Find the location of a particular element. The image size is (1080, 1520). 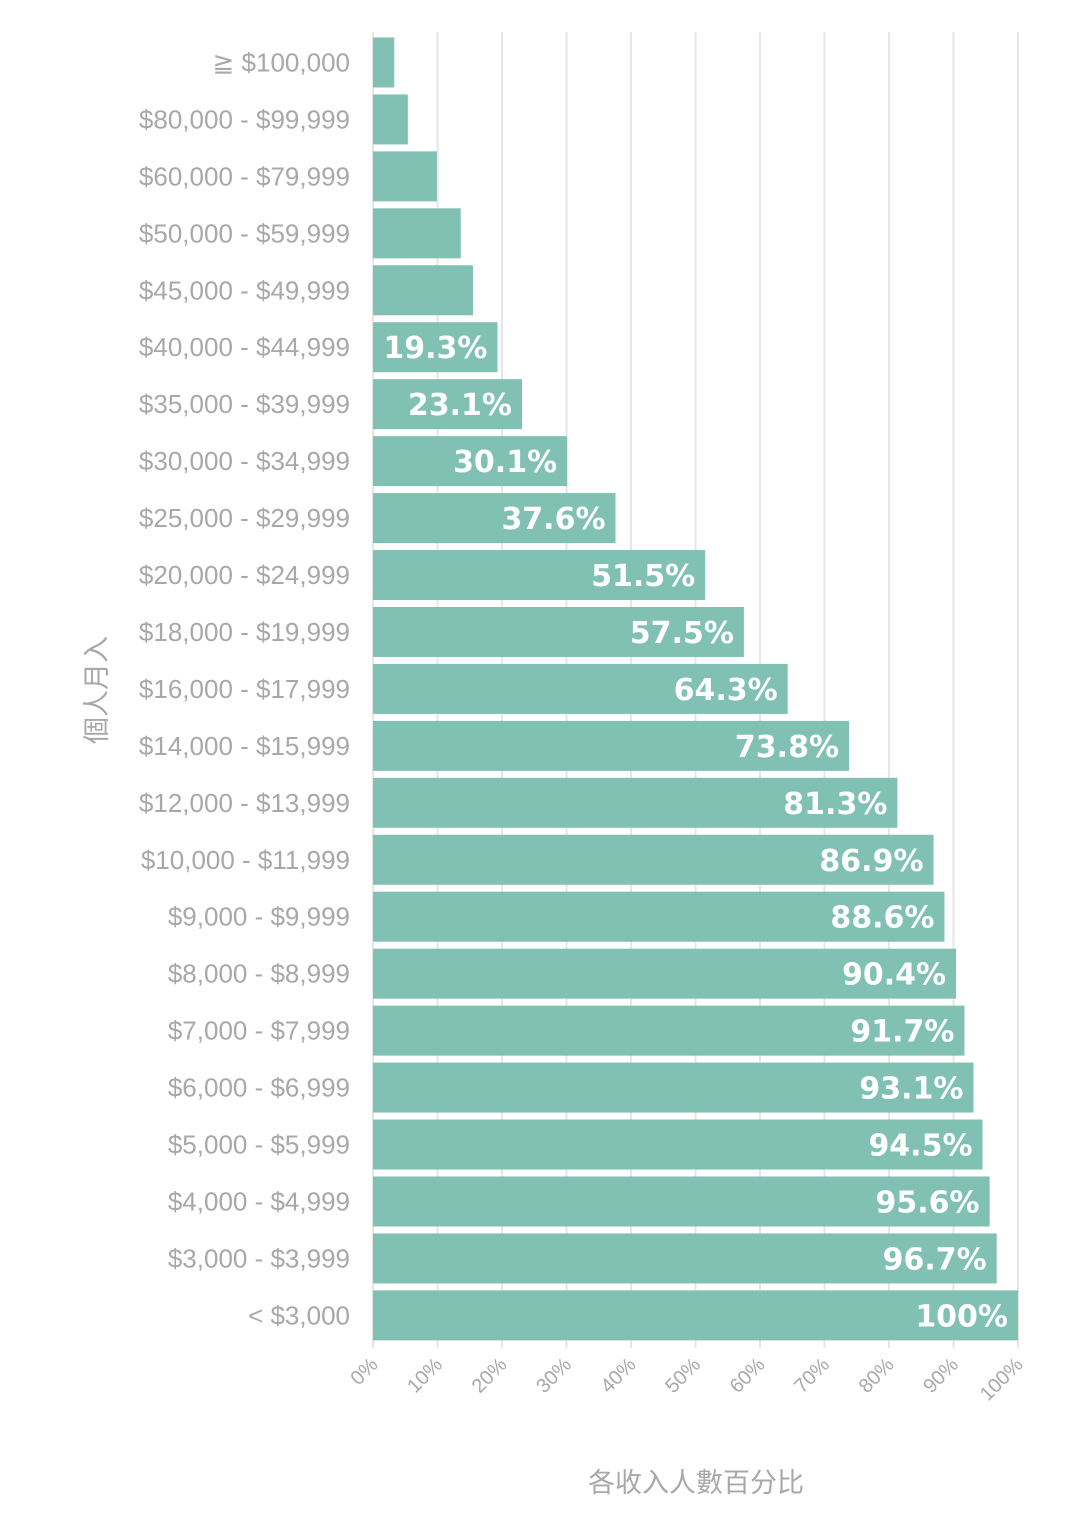

data-label: 91.7% is located at coordinates (902, 1032).